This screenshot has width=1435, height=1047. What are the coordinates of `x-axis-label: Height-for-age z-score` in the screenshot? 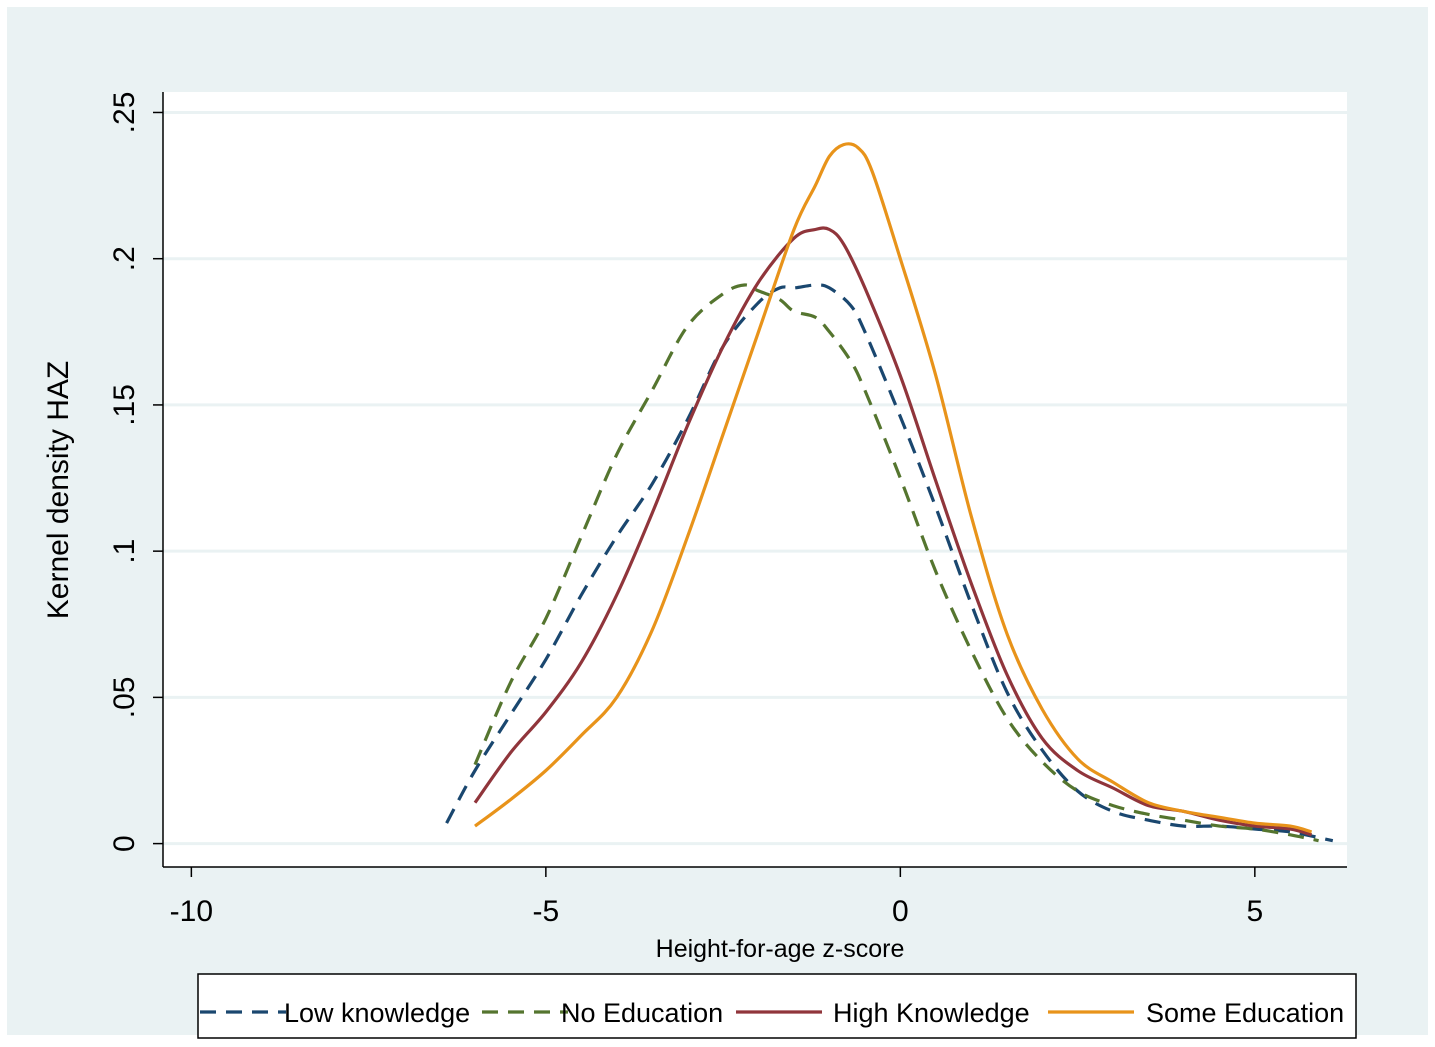 It's located at (780, 949).